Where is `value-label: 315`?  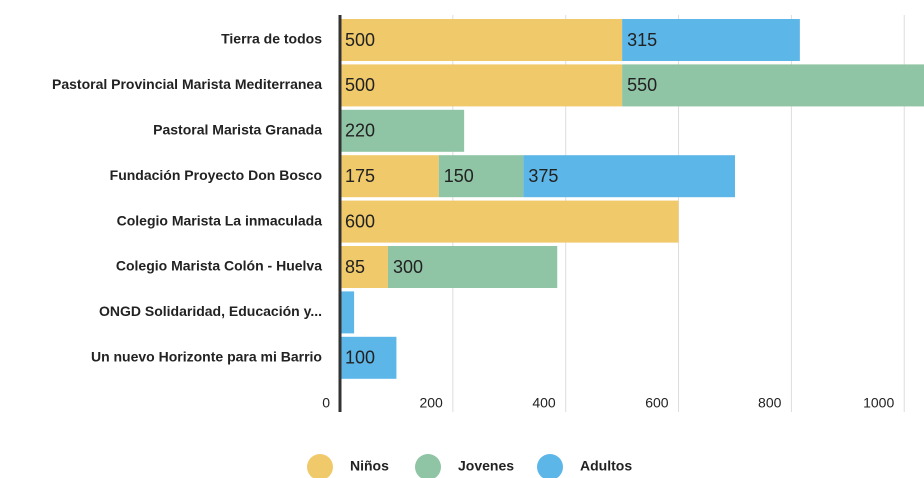
value-label: 315 is located at coordinates (642, 40).